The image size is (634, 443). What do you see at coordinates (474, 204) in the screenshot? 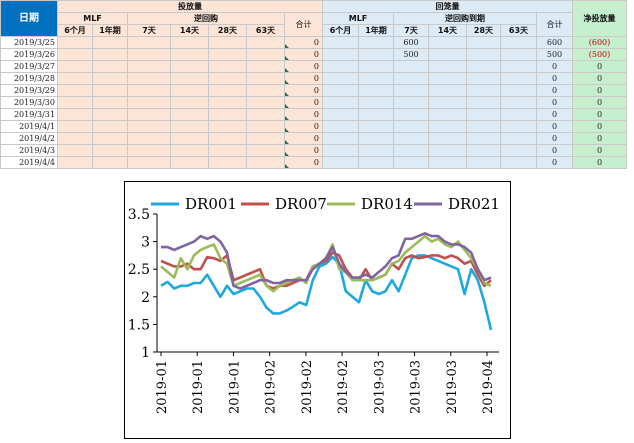
I see `legend-label-dr021: DR021` at bounding box center [474, 204].